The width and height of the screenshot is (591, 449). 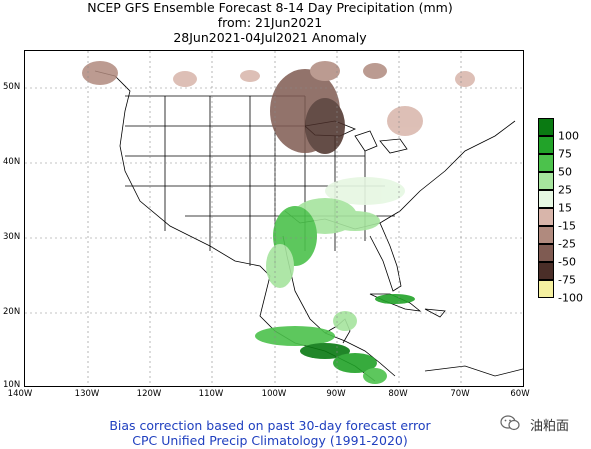 I want to click on lon-label-120w: 120W, so click(x=149, y=394).